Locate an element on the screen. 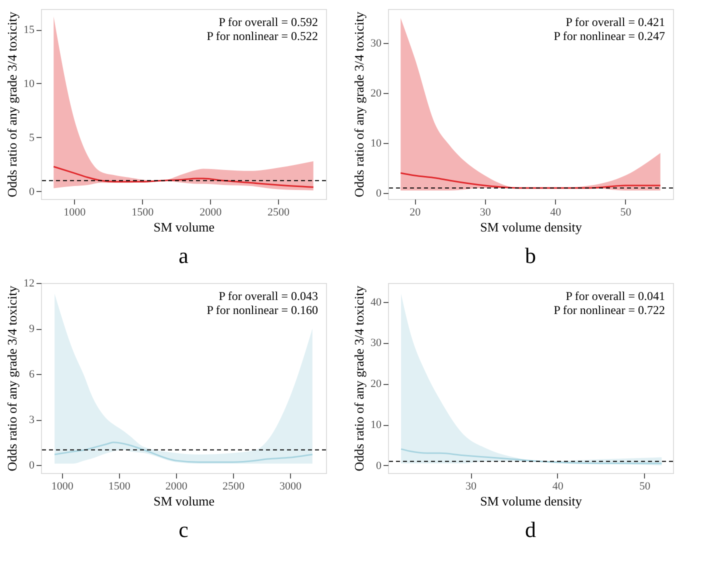  annotation: P for nonlinear = 0.522 is located at coordinates (262, 36).